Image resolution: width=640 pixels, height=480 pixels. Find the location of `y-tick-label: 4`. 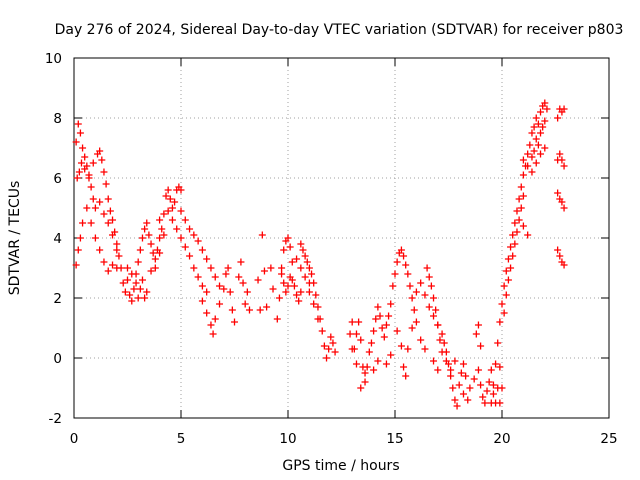

y-tick-label: 4 is located at coordinates (57, 239).